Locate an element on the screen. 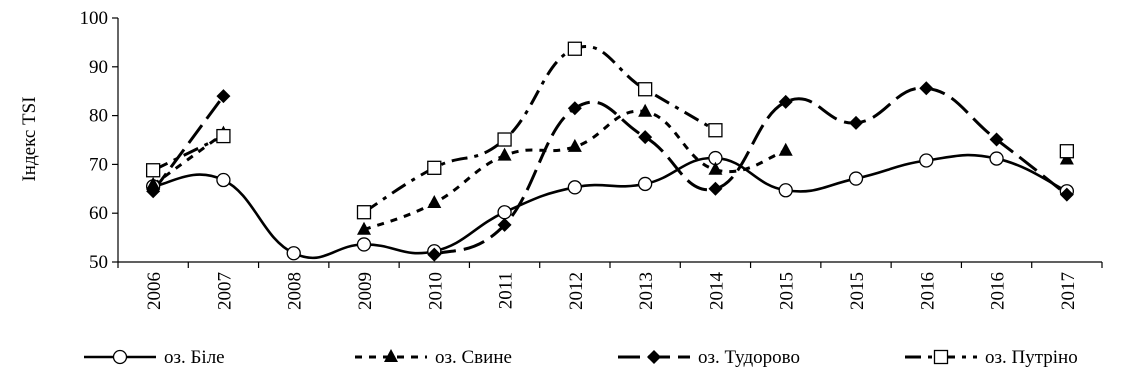  legend-label: оз. Тудорово is located at coordinates (749, 357).